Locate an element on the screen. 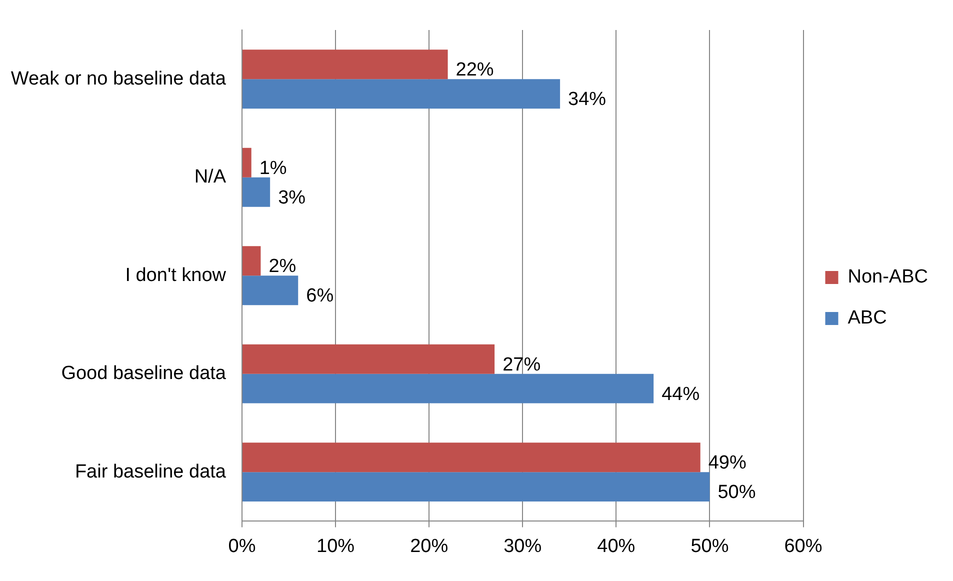  x-tick-label: 20% is located at coordinates (429, 546).